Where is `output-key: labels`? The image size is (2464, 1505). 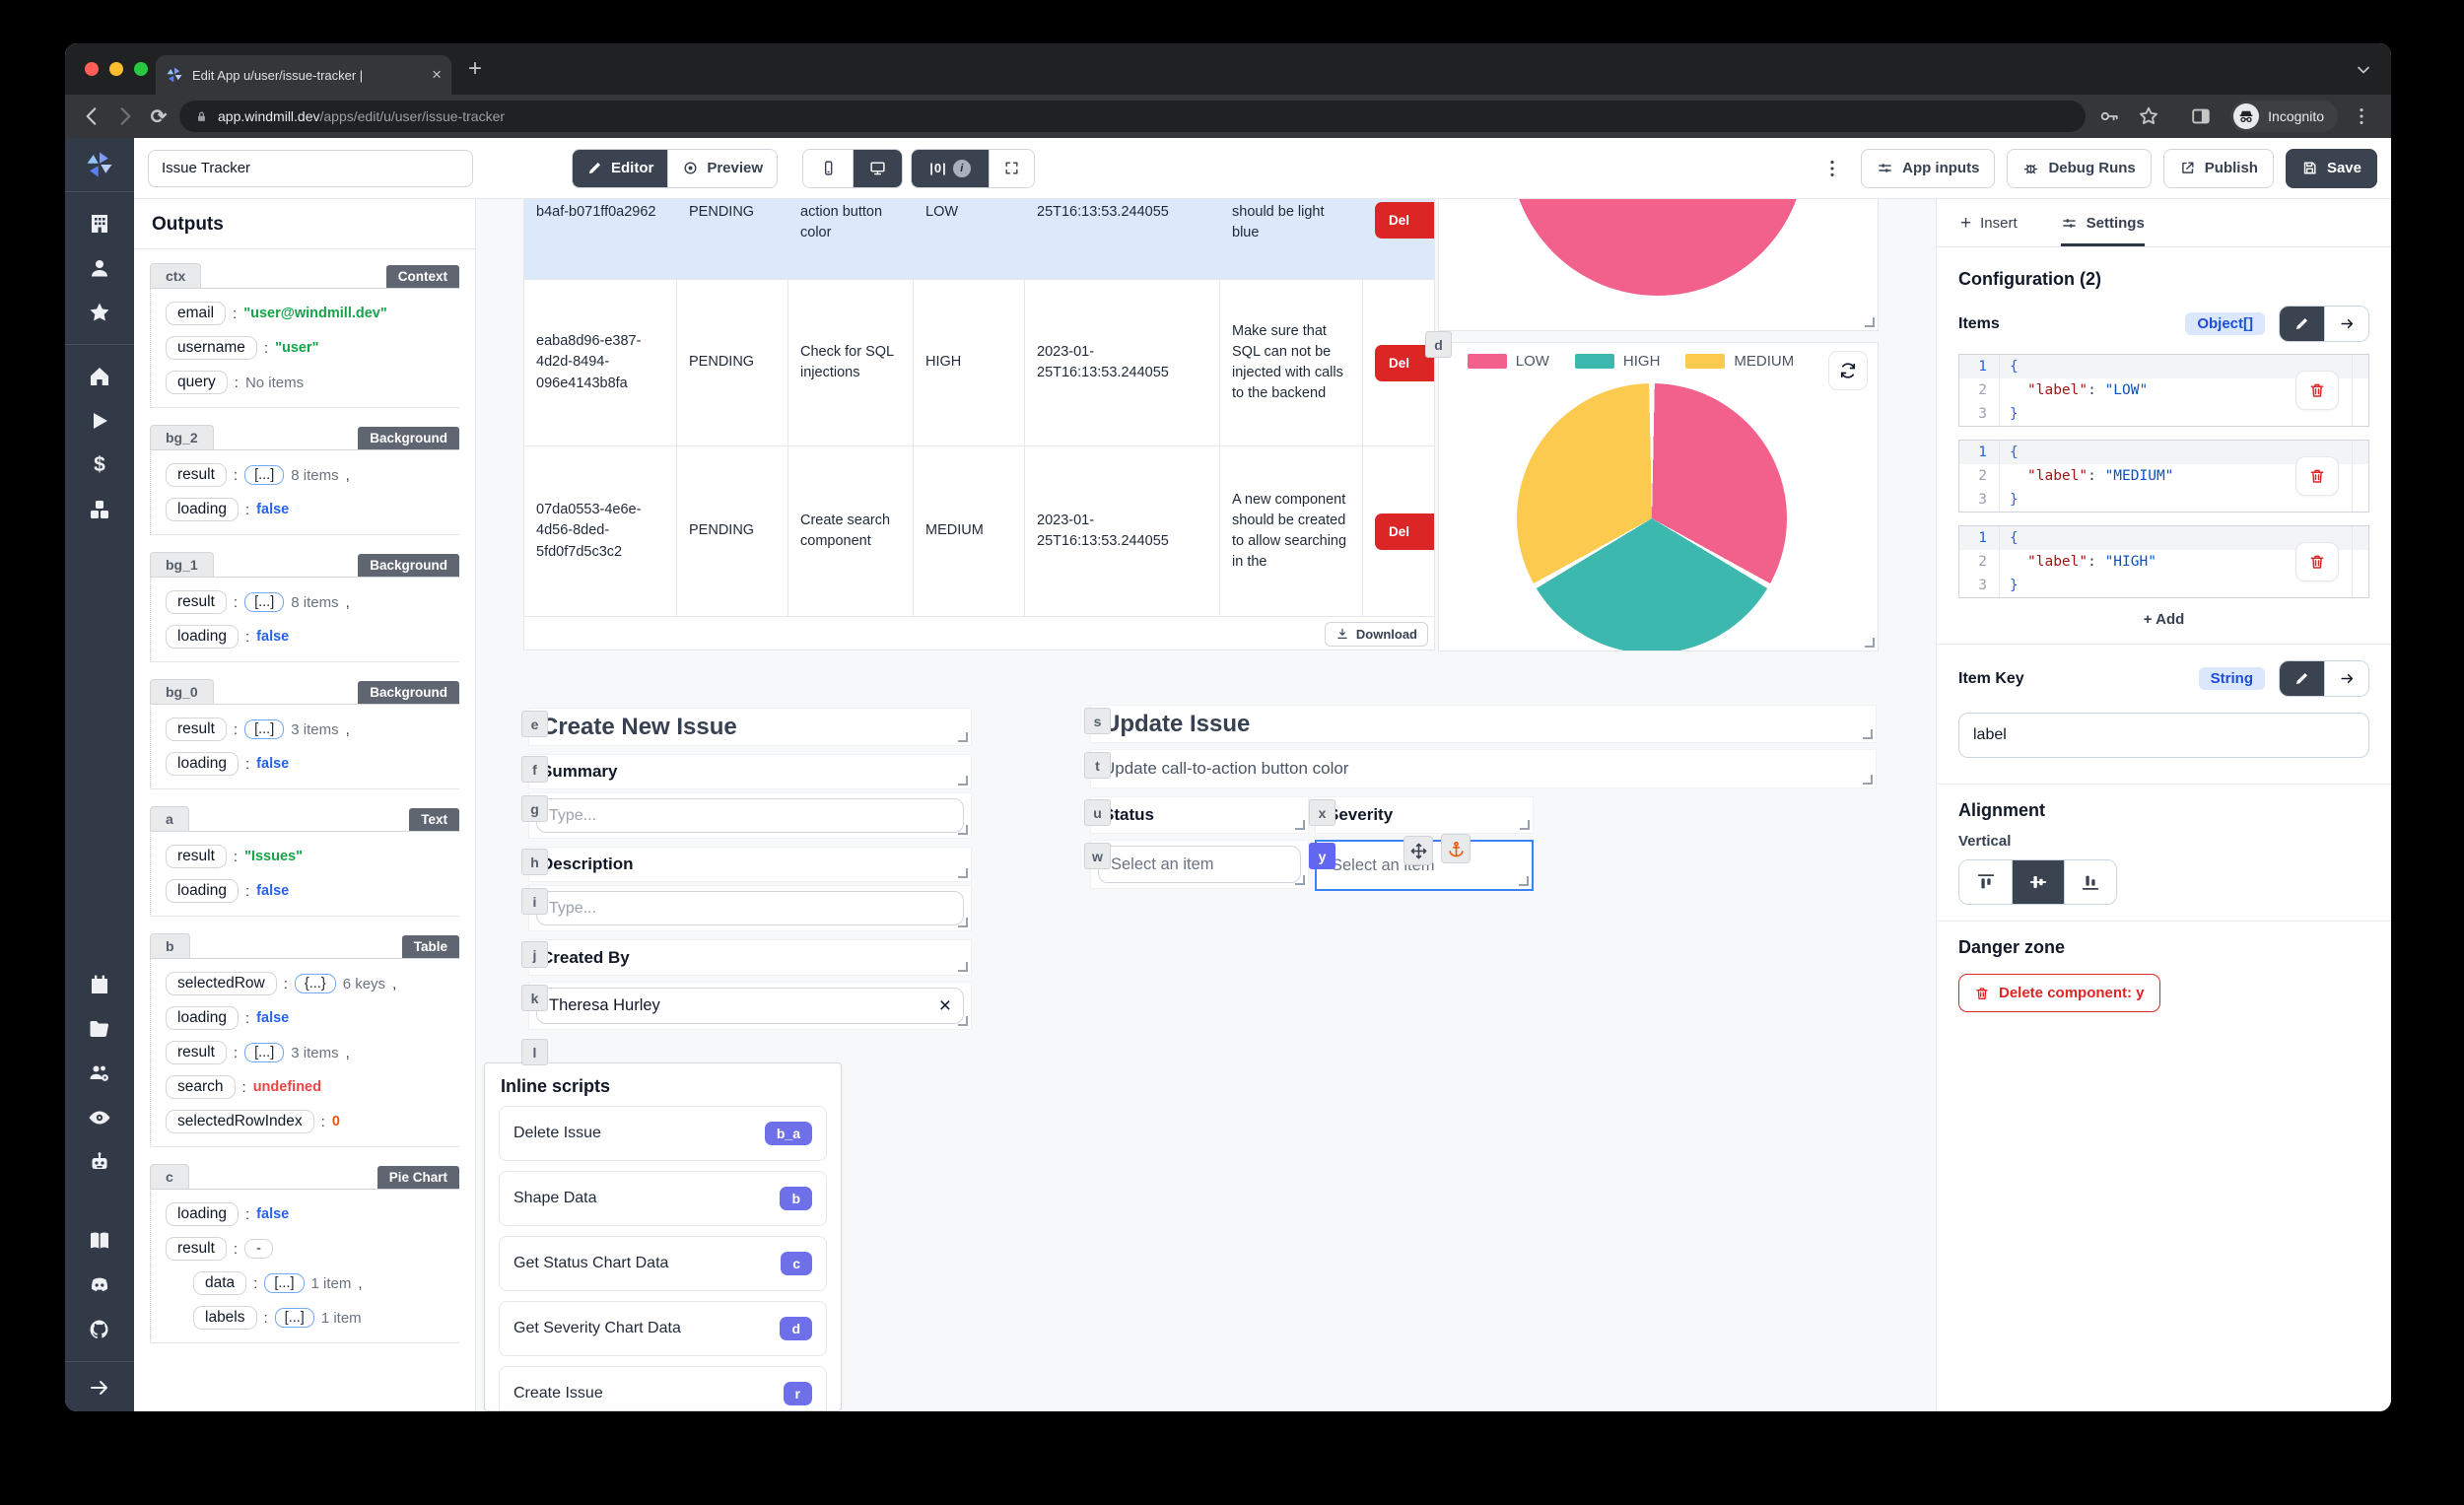
output-key: labels is located at coordinates (225, 1318).